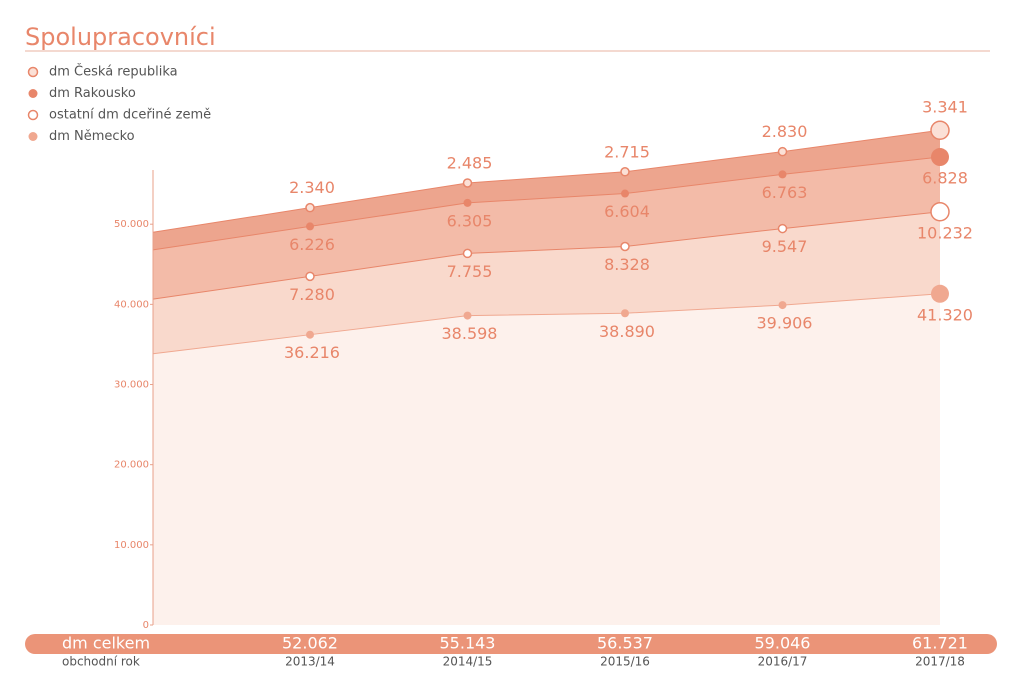  What do you see at coordinates (785, 323) in the screenshot?
I see `data-label: 39.906` at bounding box center [785, 323].